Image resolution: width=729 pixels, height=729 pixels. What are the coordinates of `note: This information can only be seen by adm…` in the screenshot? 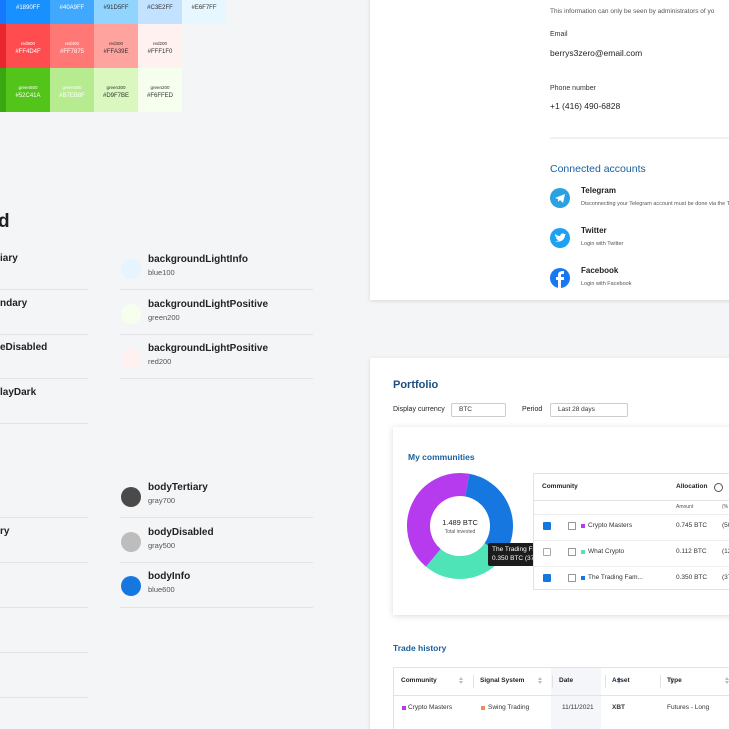 It's located at (632, 11).